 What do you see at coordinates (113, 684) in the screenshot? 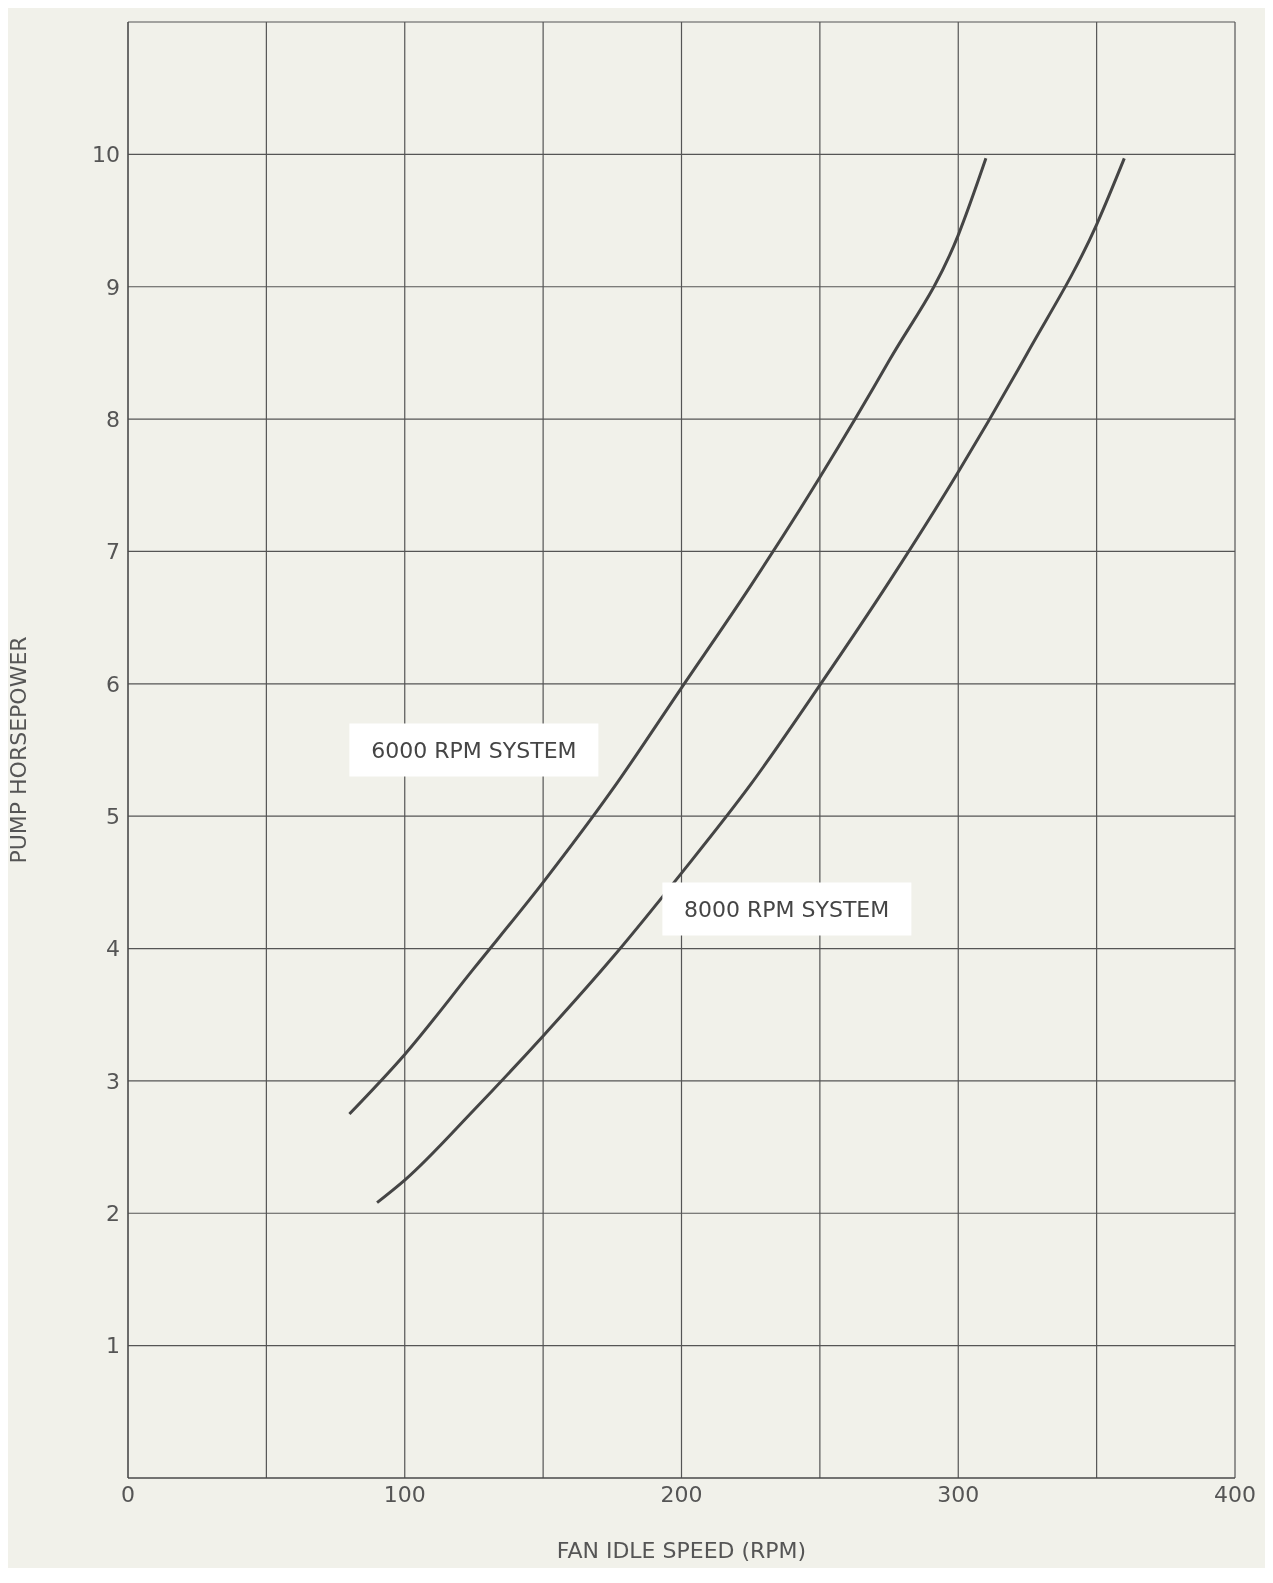
I see `y-tick-label: 6` at bounding box center [113, 684].